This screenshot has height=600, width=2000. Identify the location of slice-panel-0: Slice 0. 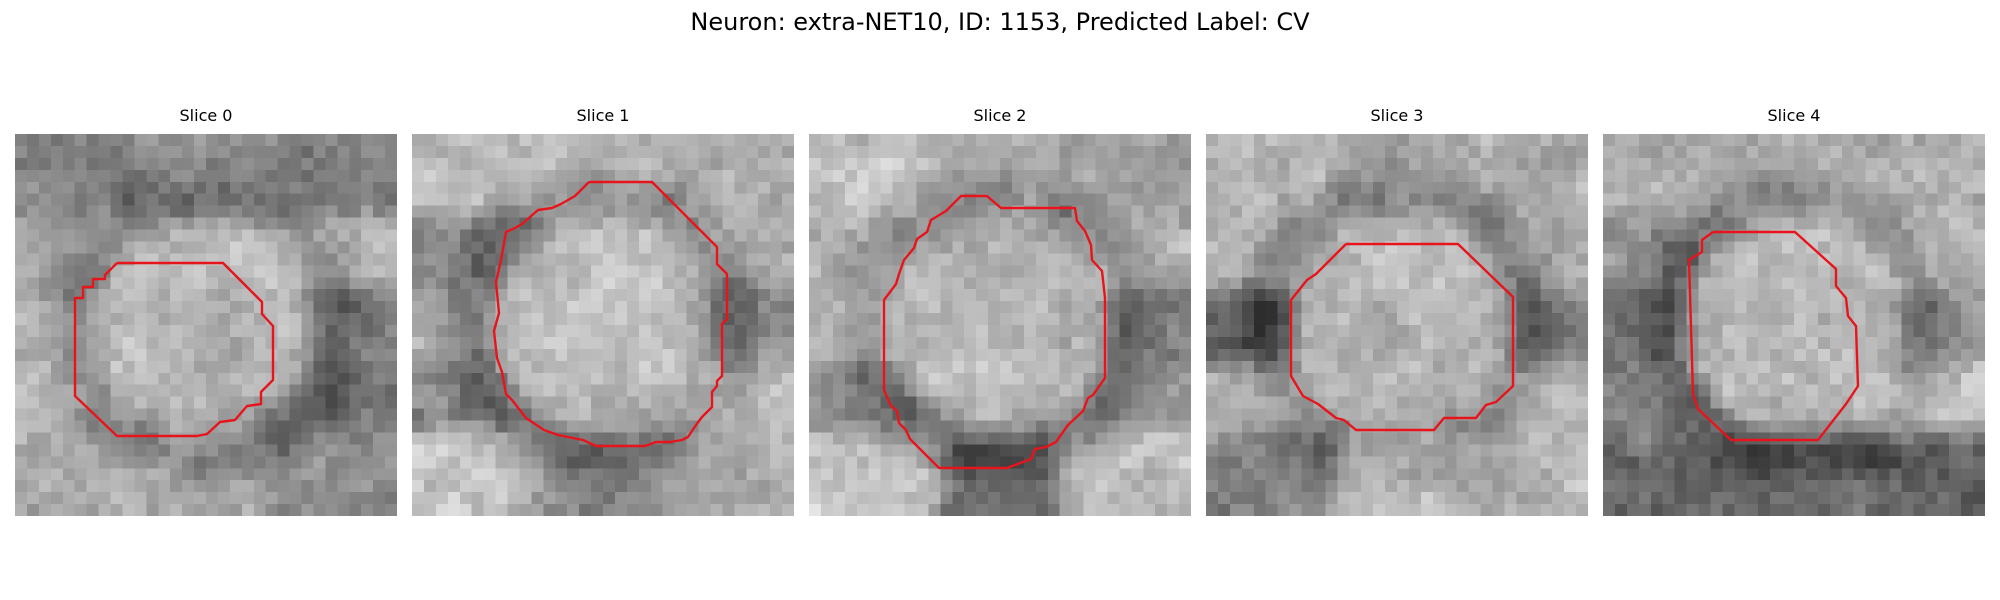
(206, 311).